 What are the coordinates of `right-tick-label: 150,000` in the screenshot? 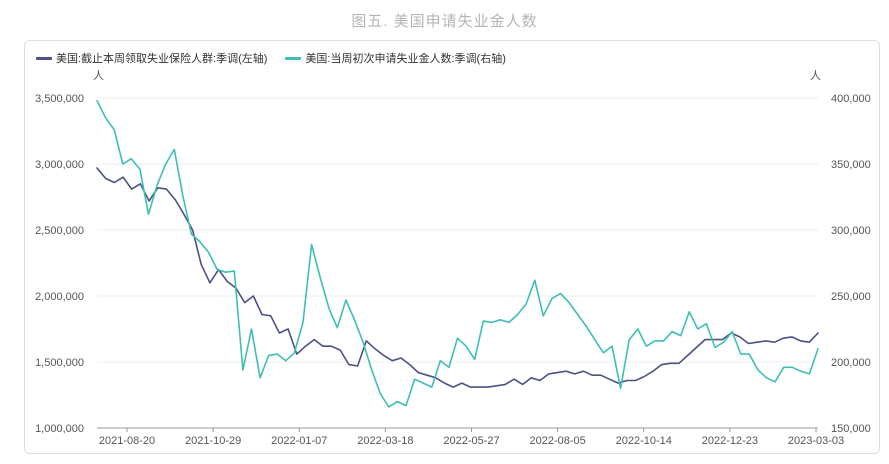 It's located at (851, 429).